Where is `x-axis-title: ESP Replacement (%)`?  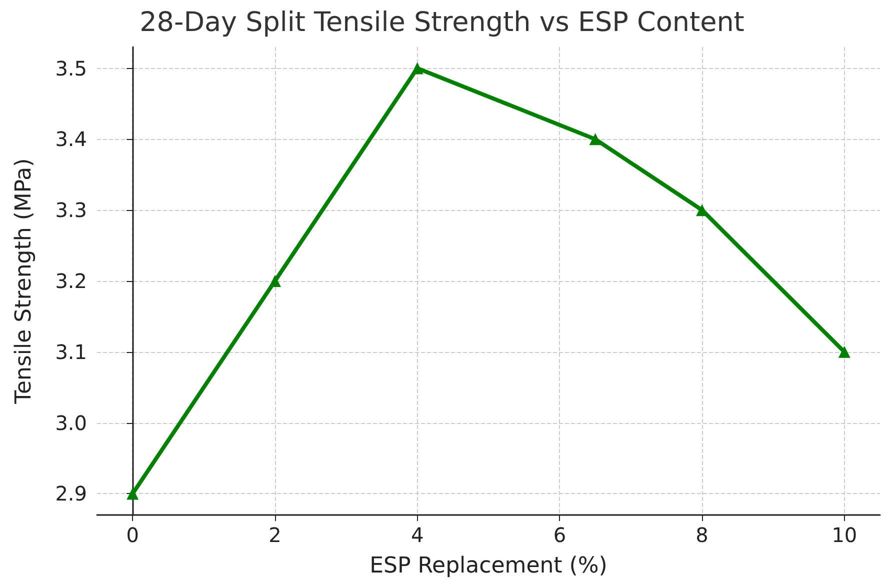
x-axis-title: ESP Replacement (%) is located at coordinates (489, 566).